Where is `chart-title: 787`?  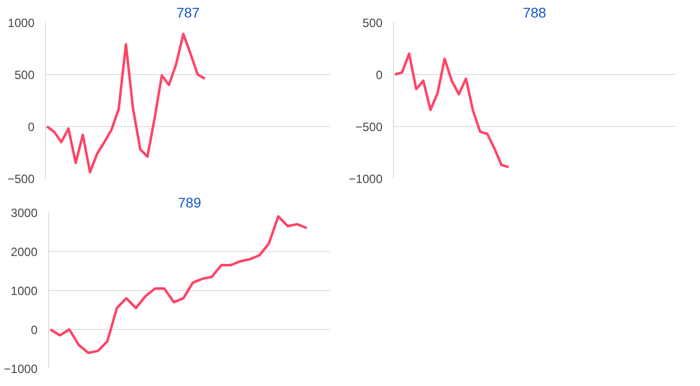
chart-title: 787 is located at coordinates (188, 12).